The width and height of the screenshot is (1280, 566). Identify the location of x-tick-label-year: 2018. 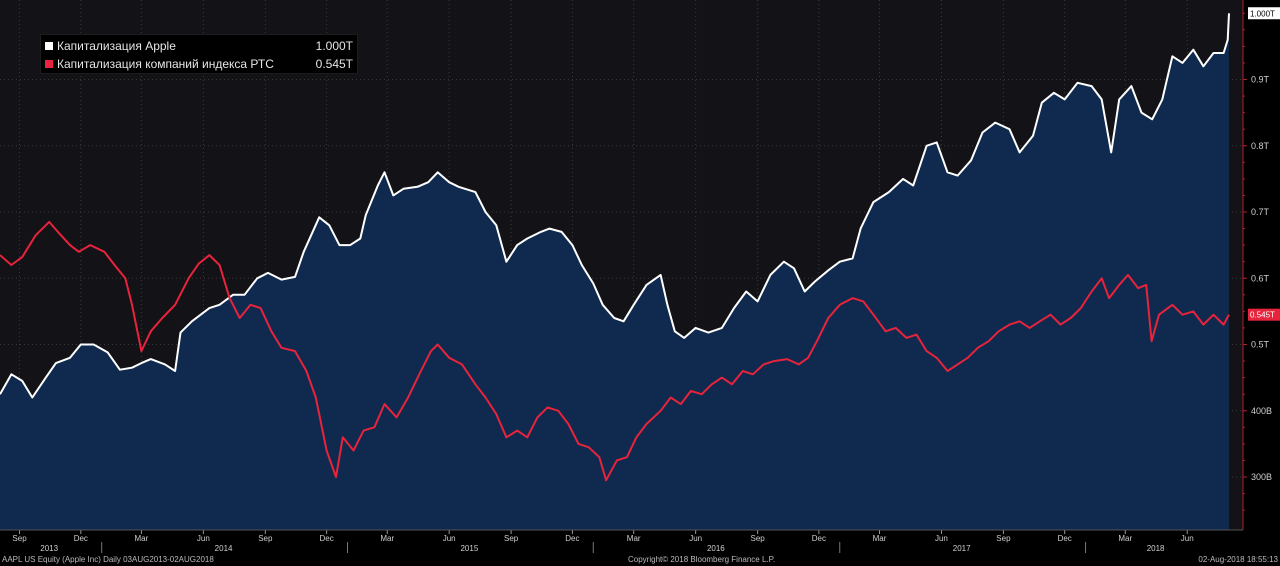
(1156, 548).